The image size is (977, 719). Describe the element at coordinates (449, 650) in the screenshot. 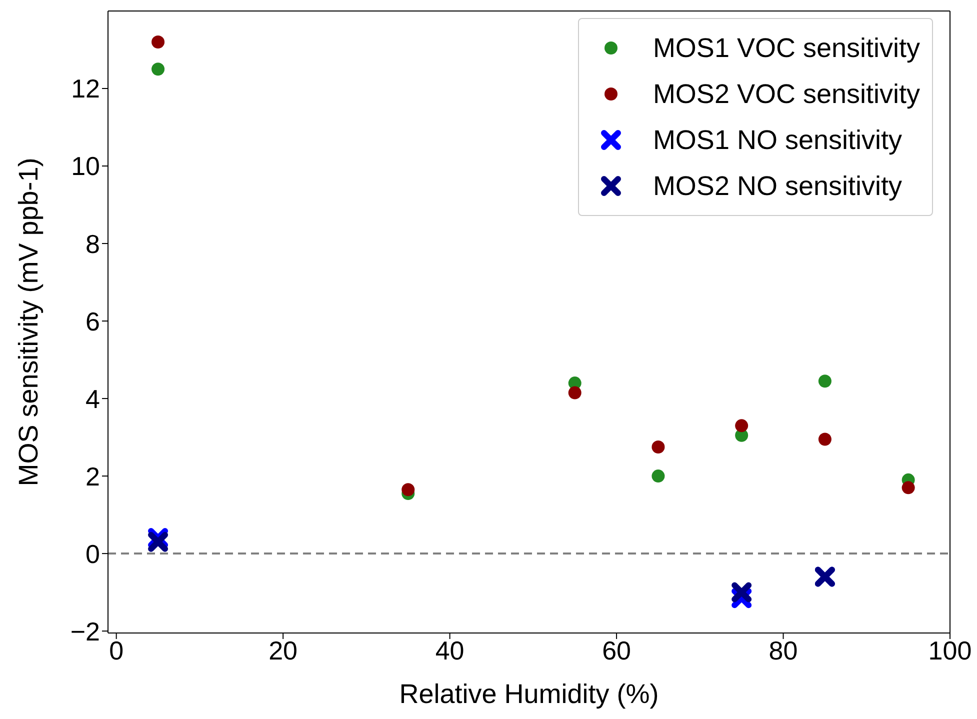

I see `x-tick-label: 40` at that location.